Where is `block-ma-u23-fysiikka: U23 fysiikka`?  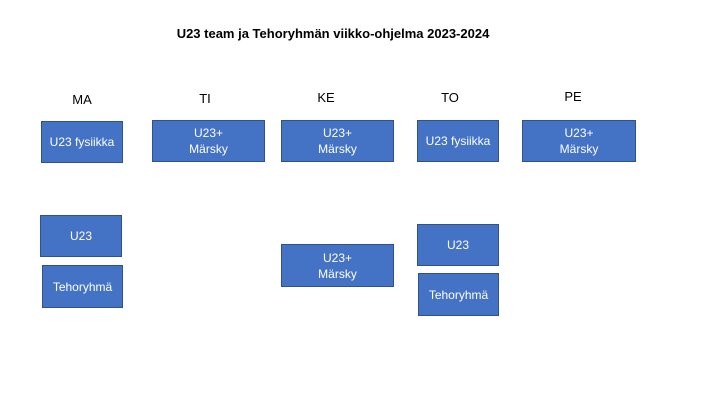 block-ma-u23-fysiikka: U23 fysiikka is located at coordinates (82, 142).